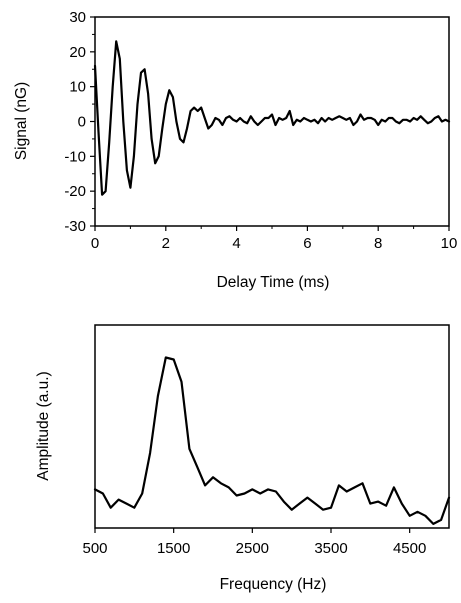  I want to click on x-tick-label: 2500, so click(252, 548).